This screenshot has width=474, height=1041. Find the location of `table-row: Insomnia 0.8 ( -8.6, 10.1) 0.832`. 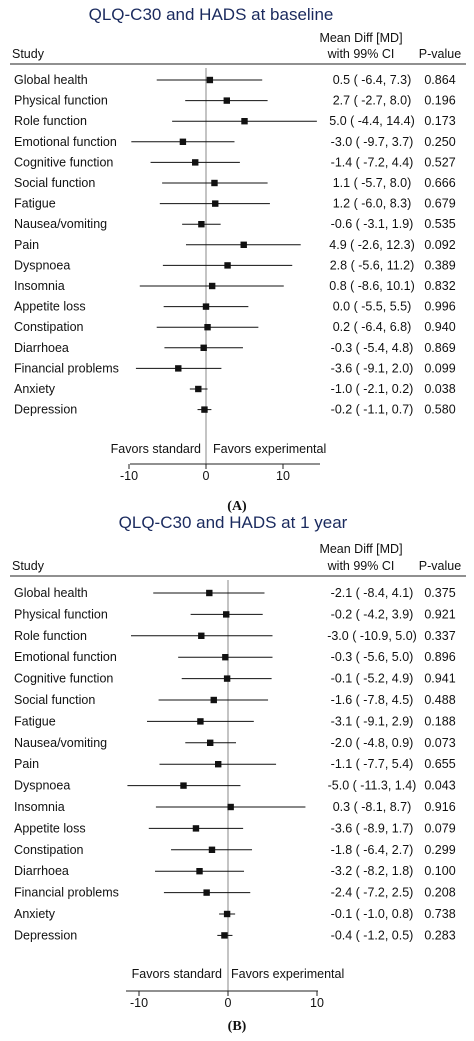

table-row: Insomnia 0.8 ( -8.6, 10.1) 0.832 is located at coordinates (235, 286).